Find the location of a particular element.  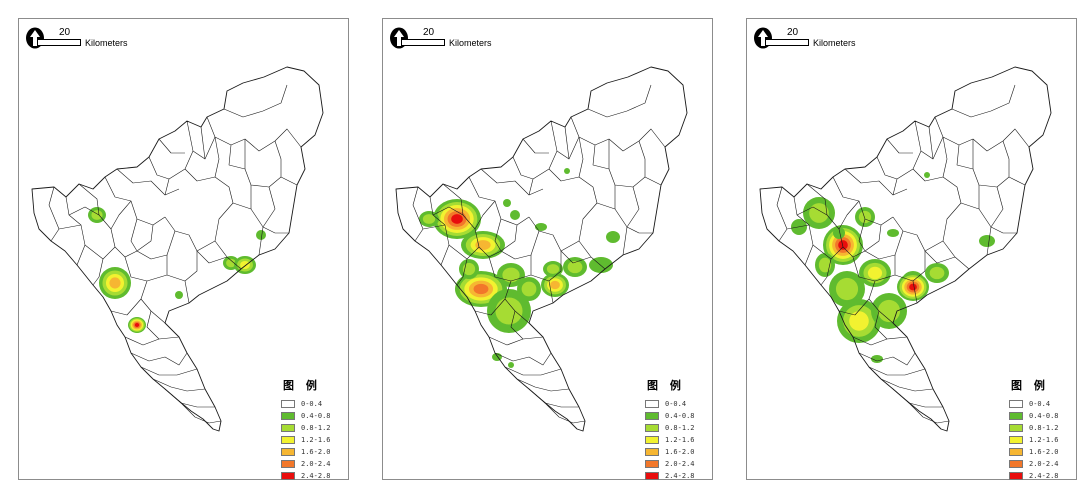

legend-title: 图 例 is located at coordinates (666, 385).